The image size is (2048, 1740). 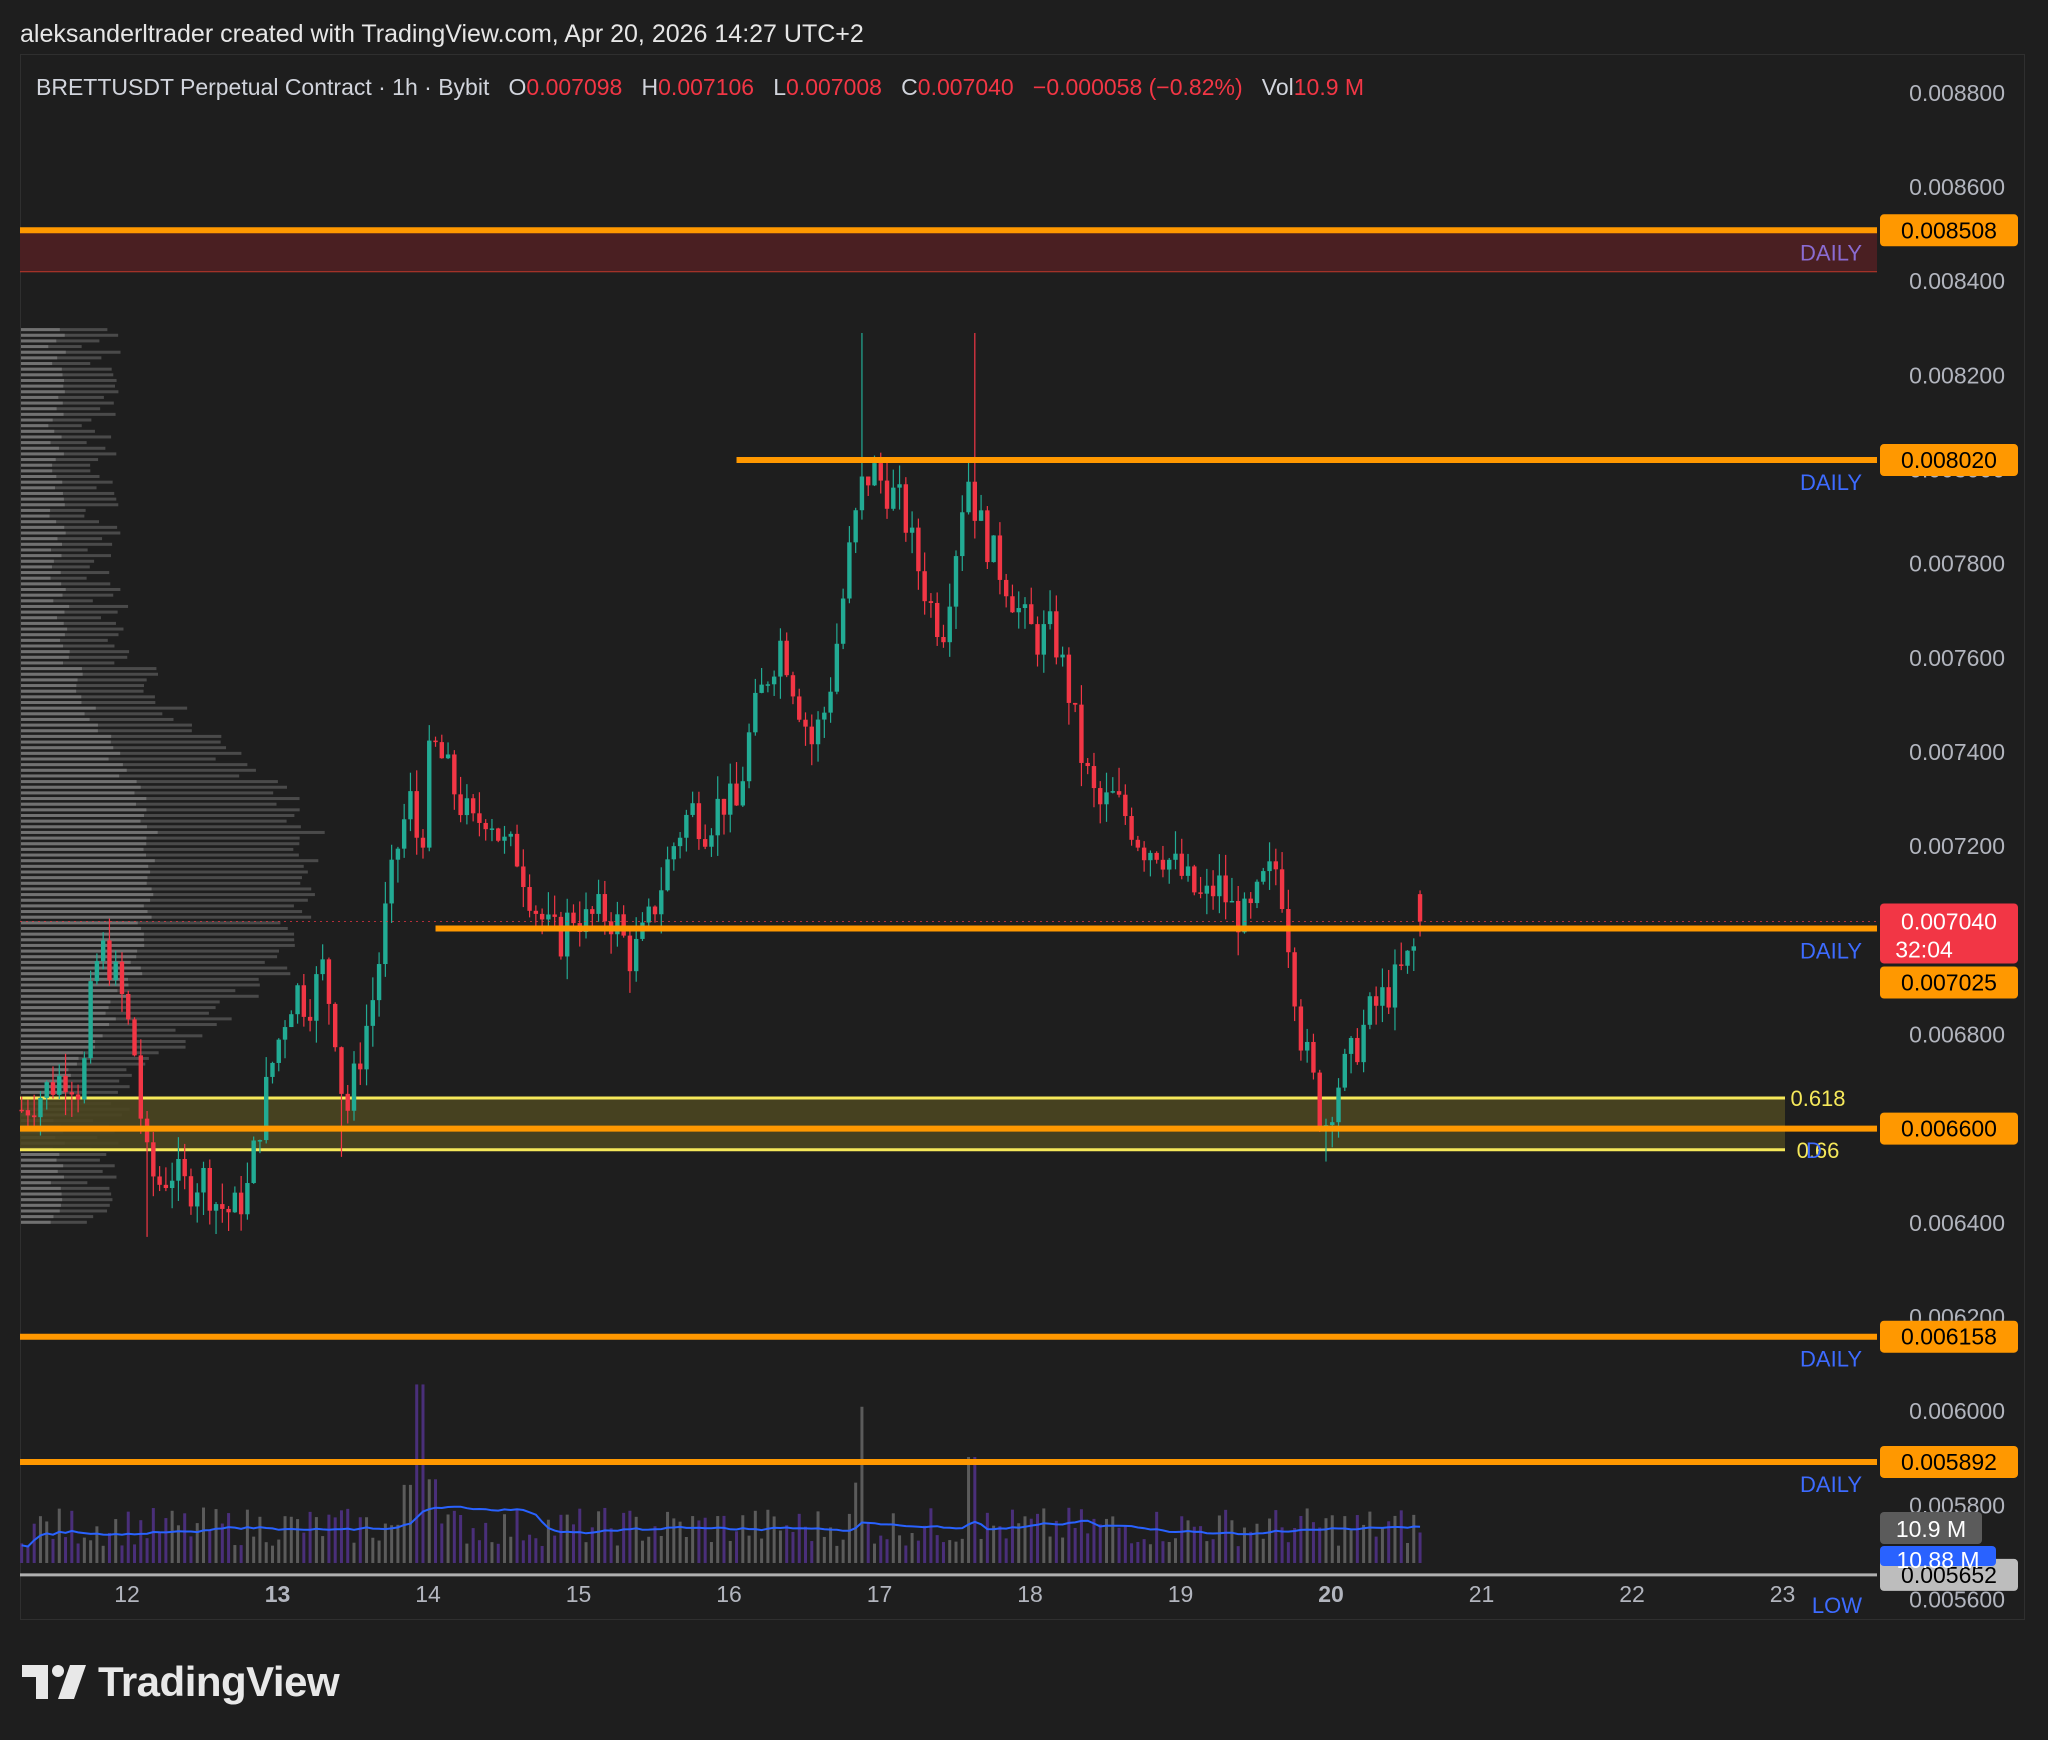 What do you see at coordinates (1949, 1575) in the screenshot?
I see `low-tag: 0.005652` at bounding box center [1949, 1575].